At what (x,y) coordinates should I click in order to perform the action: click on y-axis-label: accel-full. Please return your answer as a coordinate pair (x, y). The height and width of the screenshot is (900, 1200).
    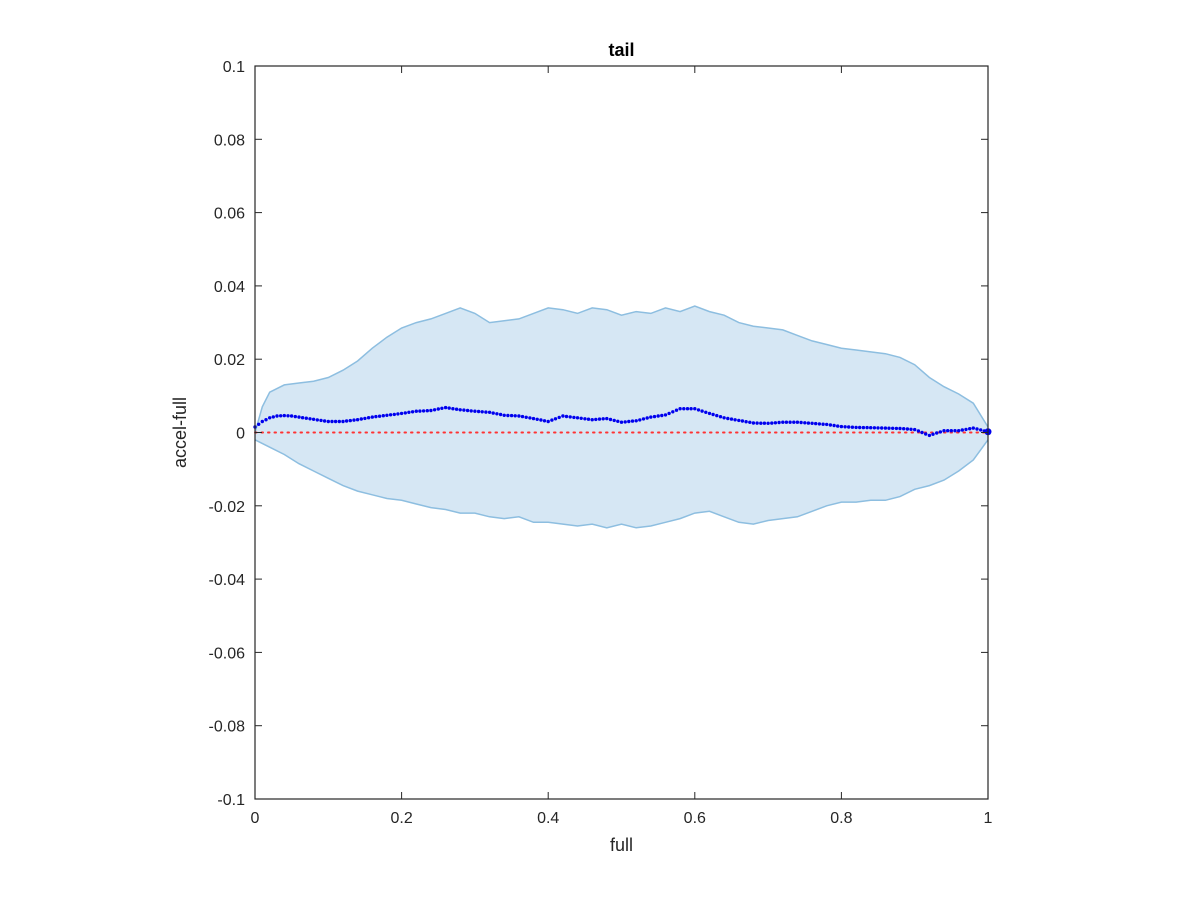
    Looking at the image, I should click on (180, 432).